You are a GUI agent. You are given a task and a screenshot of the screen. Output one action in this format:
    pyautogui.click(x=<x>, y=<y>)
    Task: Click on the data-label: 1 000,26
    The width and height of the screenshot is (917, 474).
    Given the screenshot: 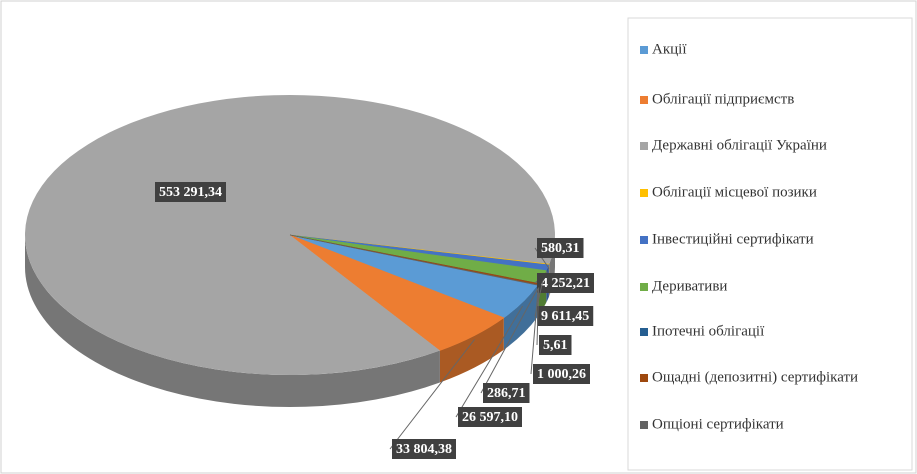 What is the action you would take?
    pyautogui.click(x=561, y=374)
    